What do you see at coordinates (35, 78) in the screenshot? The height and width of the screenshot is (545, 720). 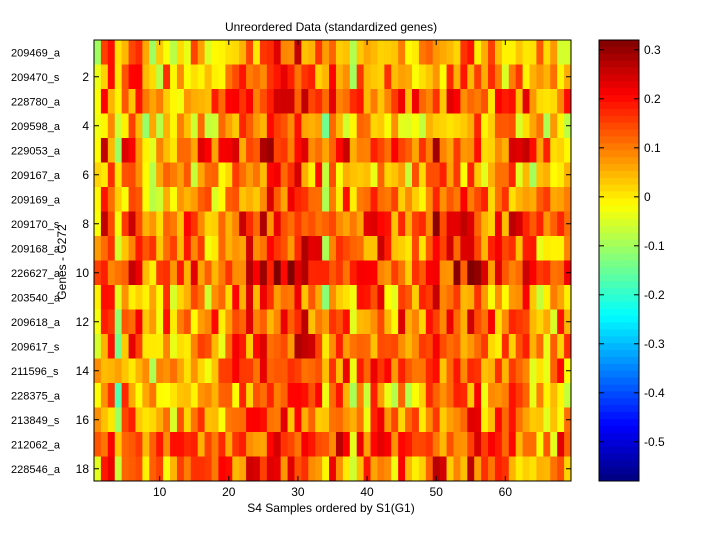 I see `gene-label: 209470_s` at bounding box center [35, 78].